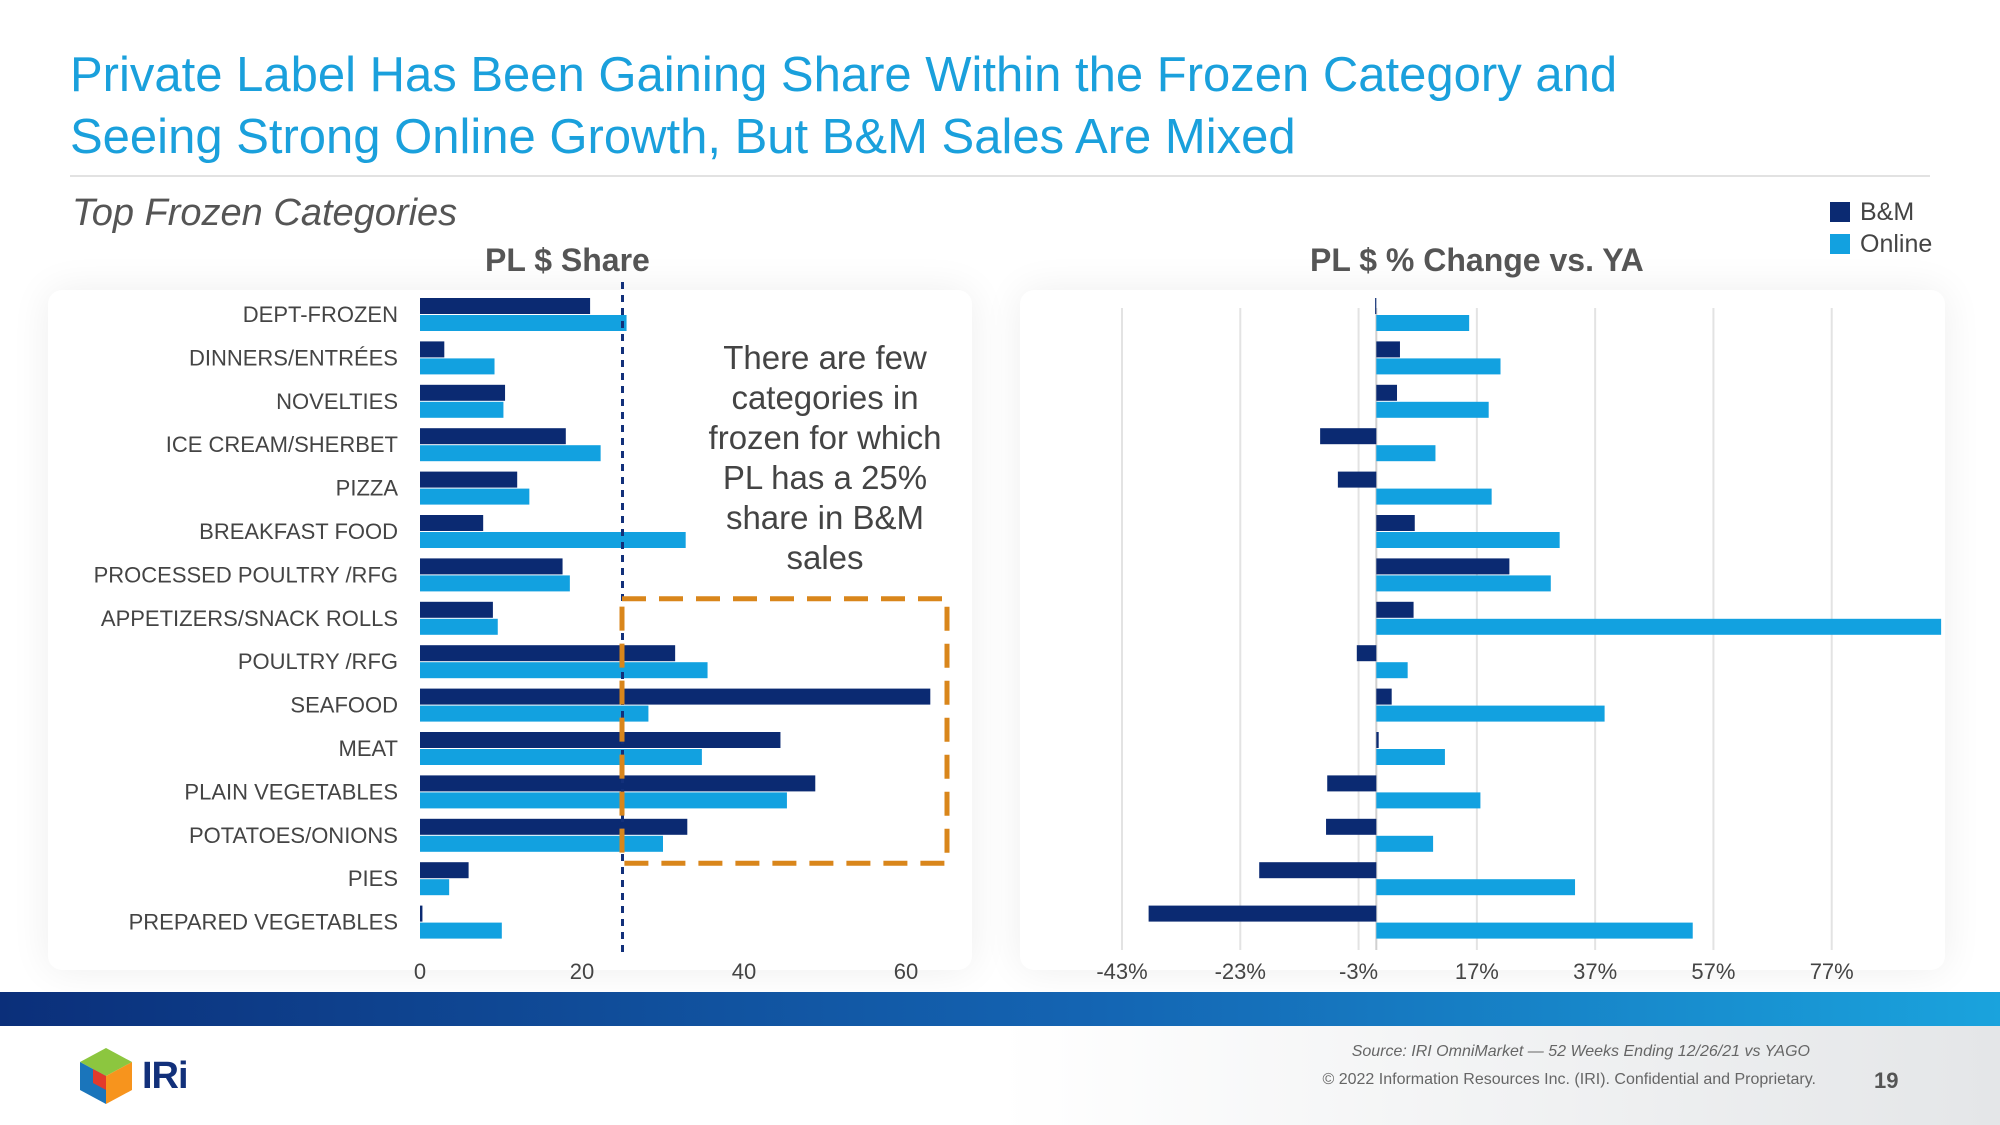 Image resolution: width=2000 pixels, height=1125 pixels. What do you see at coordinates (1896, 243) in the screenshot?
I see `legend-label-online: Online` at bounding box center [1896, 243].